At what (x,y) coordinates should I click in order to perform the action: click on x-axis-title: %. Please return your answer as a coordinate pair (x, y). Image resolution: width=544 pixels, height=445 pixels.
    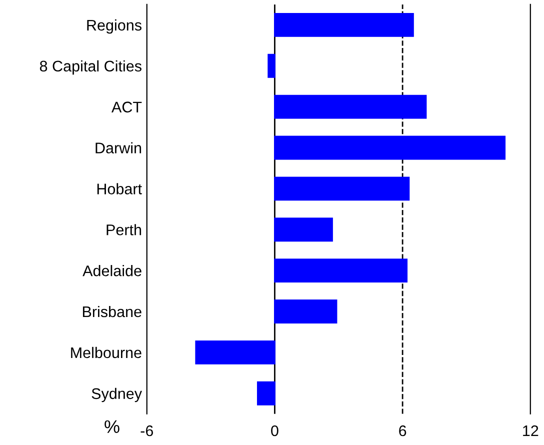
    Looking at the image, I should click on (112, 426).